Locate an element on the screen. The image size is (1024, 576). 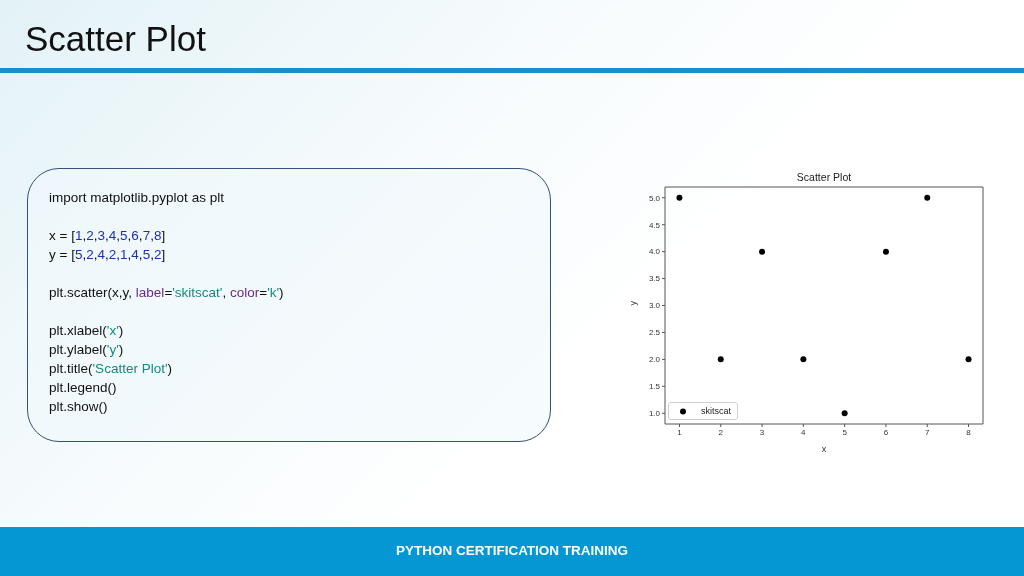
text: x = [1,2,3,4,5,6,7,8] is located at coordinates (107, 235).